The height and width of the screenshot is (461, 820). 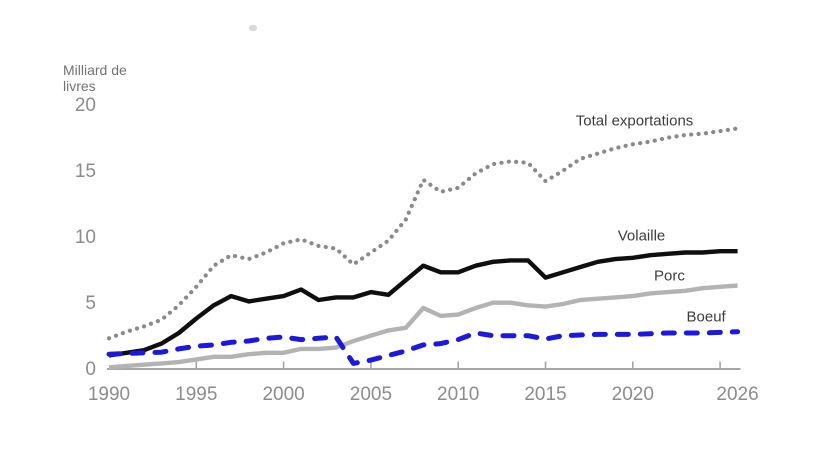 I want to click on x-tick-label-1990: 1990, so click(x=109, y=394).